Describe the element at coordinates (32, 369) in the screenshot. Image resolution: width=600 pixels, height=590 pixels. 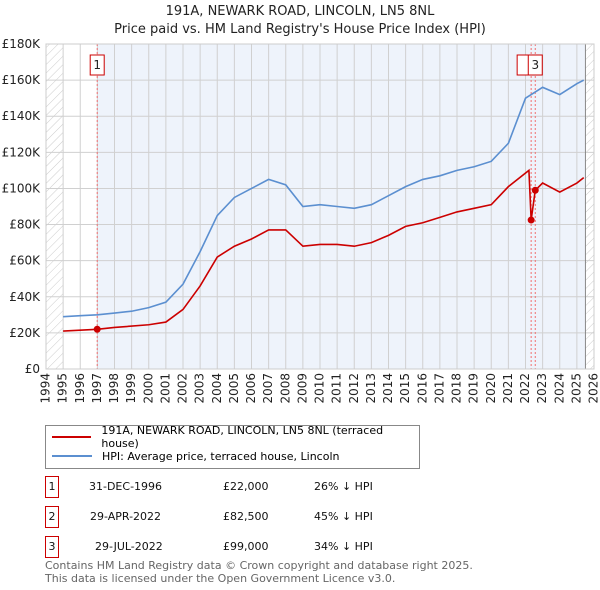
I see `y-tick-label: £0` at that location.